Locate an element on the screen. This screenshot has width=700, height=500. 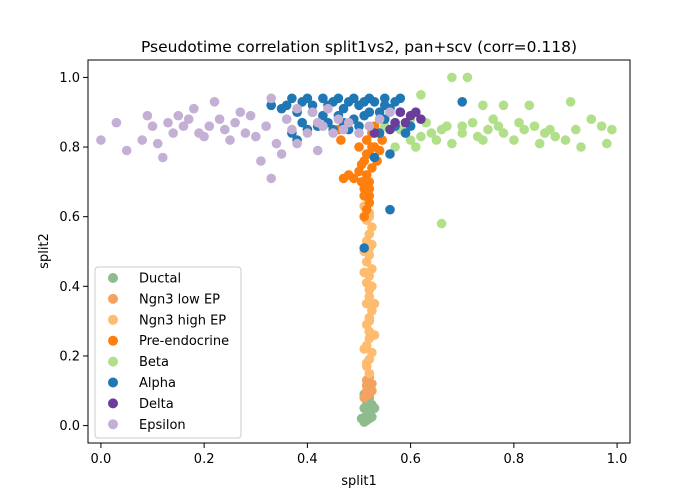
x-tick-label: 0.0 is located at coordinates (101, 459).